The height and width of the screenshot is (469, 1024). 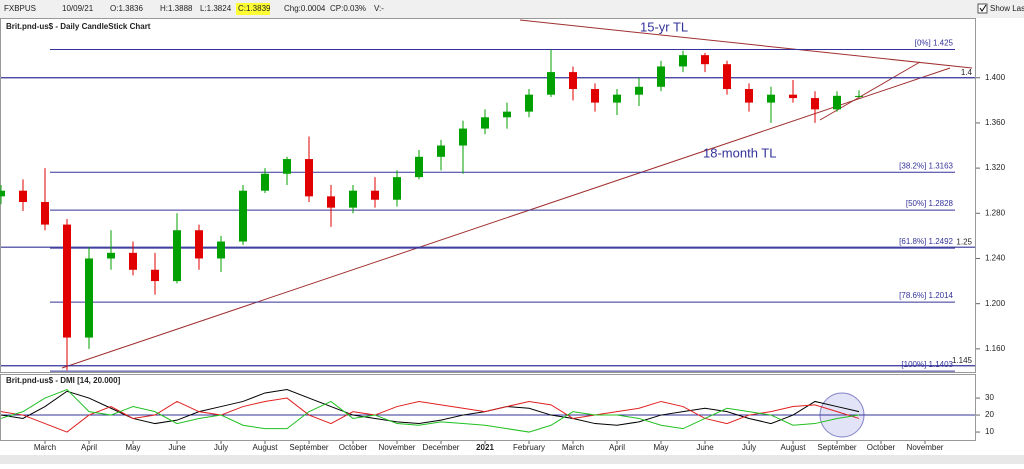 I want to click on price-line-label: 1.25, so click(x=964, y=241).